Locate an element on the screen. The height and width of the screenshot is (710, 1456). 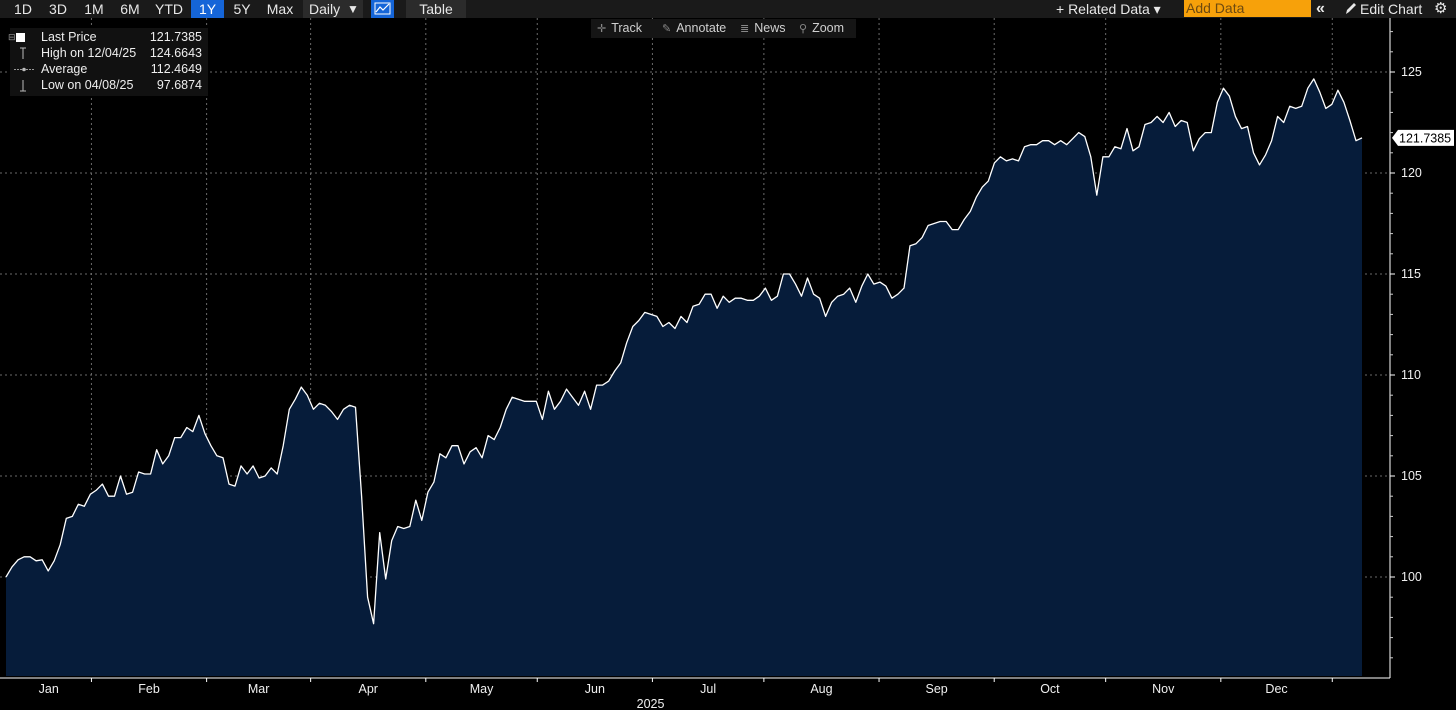
x-axis: Jan Feb Mar Apr May Jun Jul Aug Sep Oct Nov Dec is located at coordinates (686, 687).